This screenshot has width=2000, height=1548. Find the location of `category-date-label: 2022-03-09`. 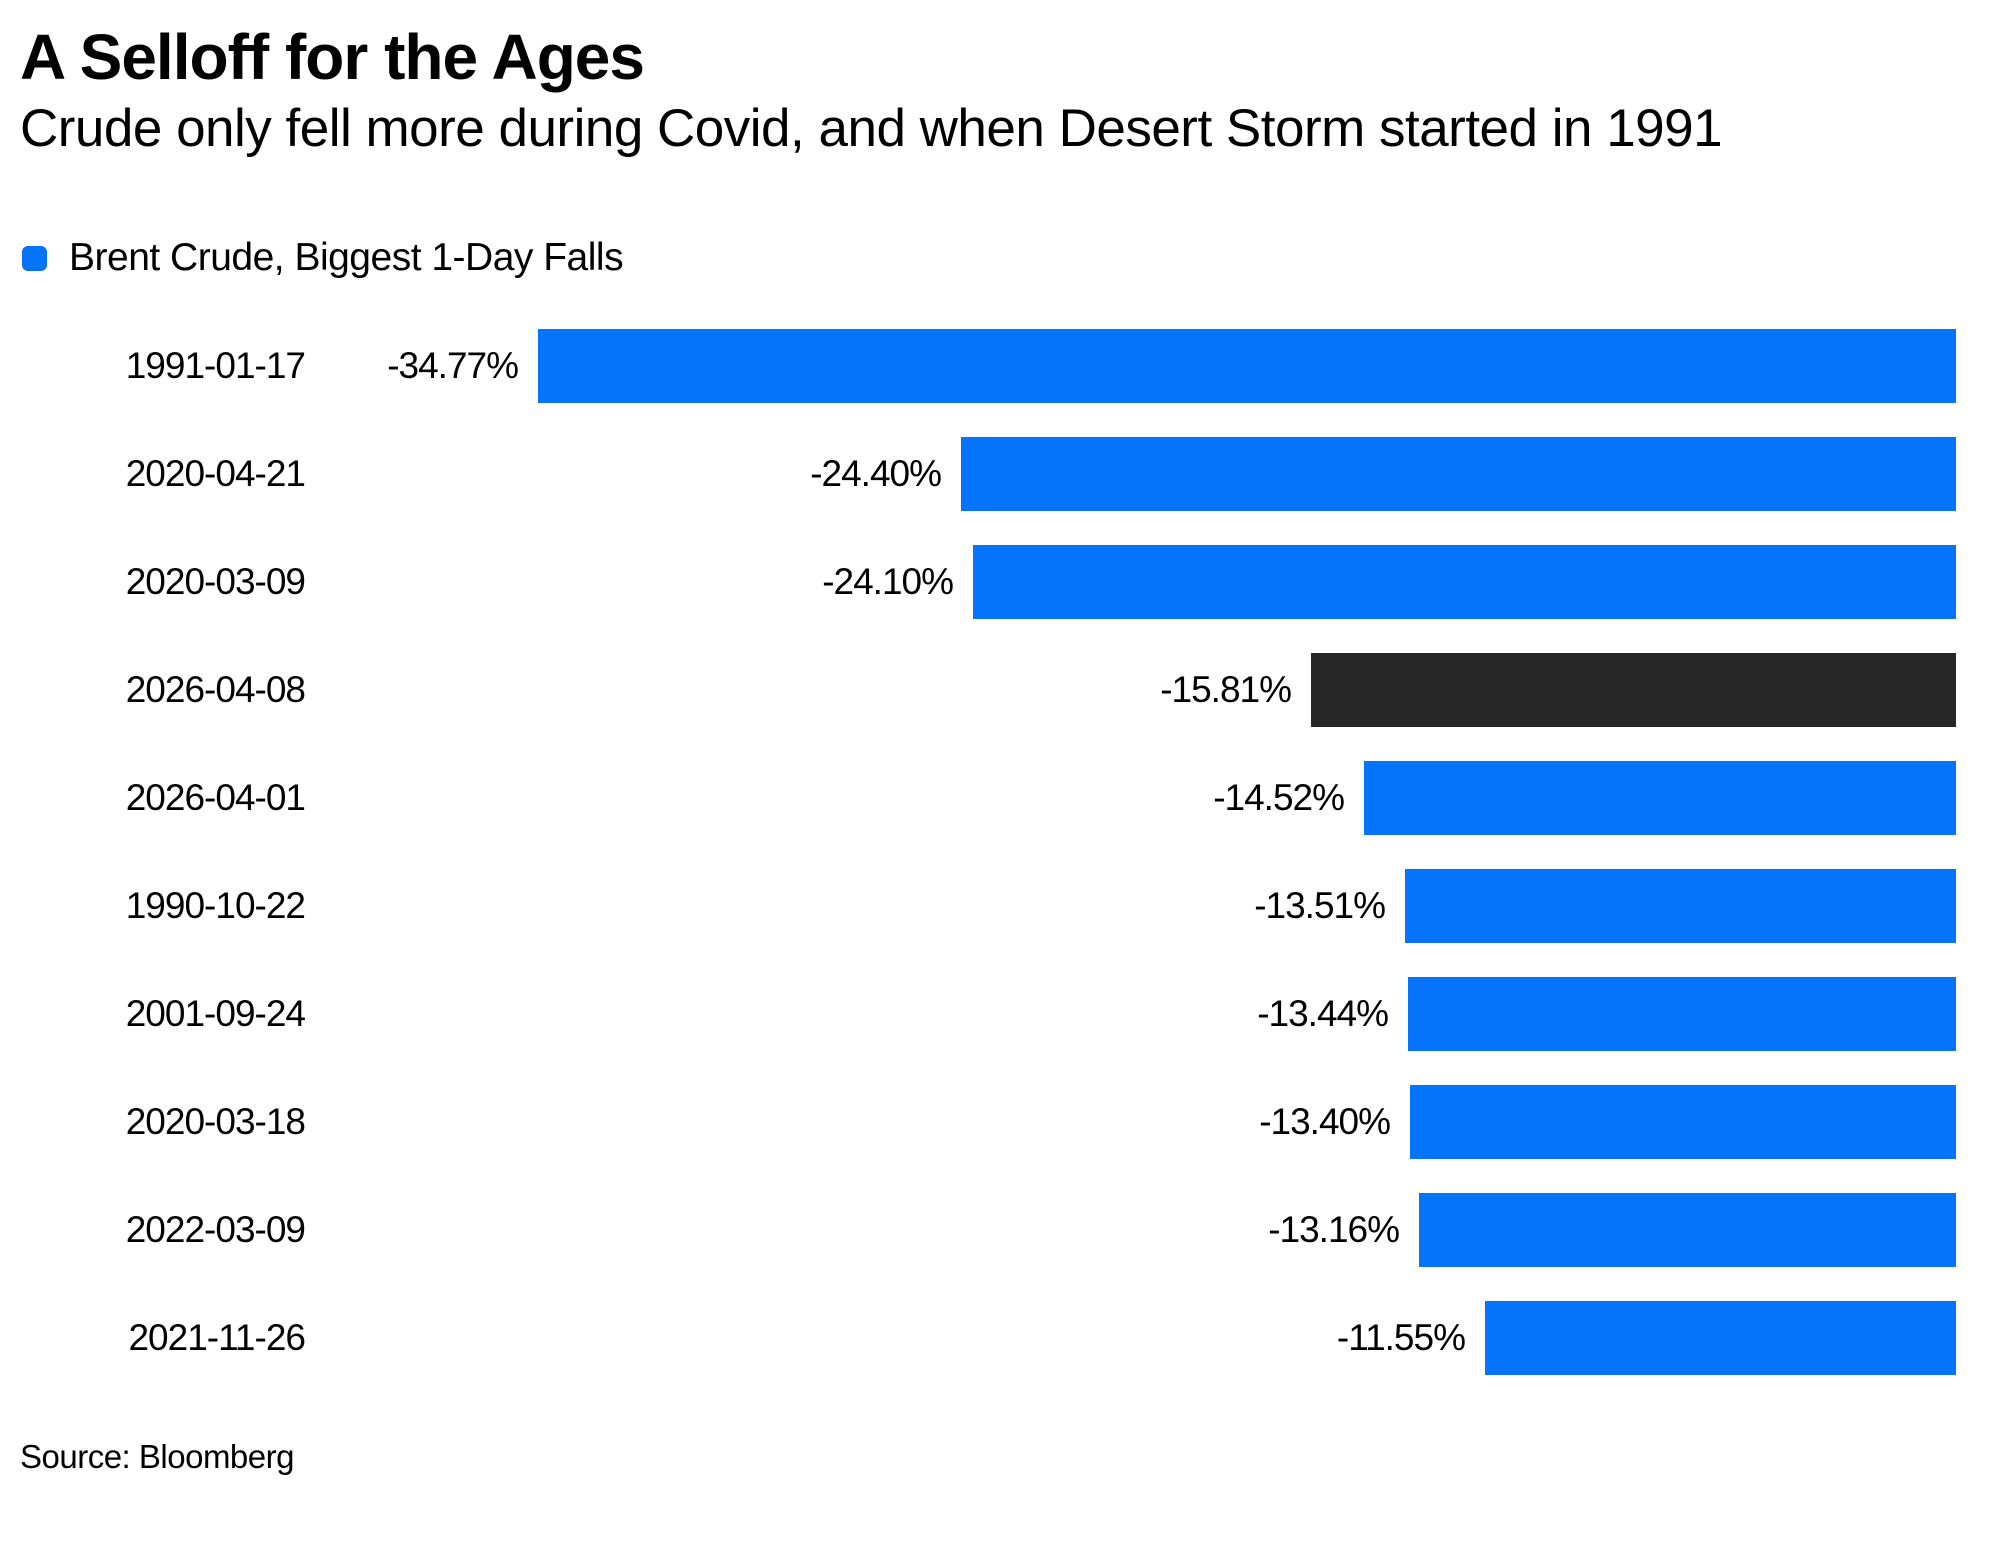

category-date-label: 2022-03-09 is located at coordinates (215, 1229).